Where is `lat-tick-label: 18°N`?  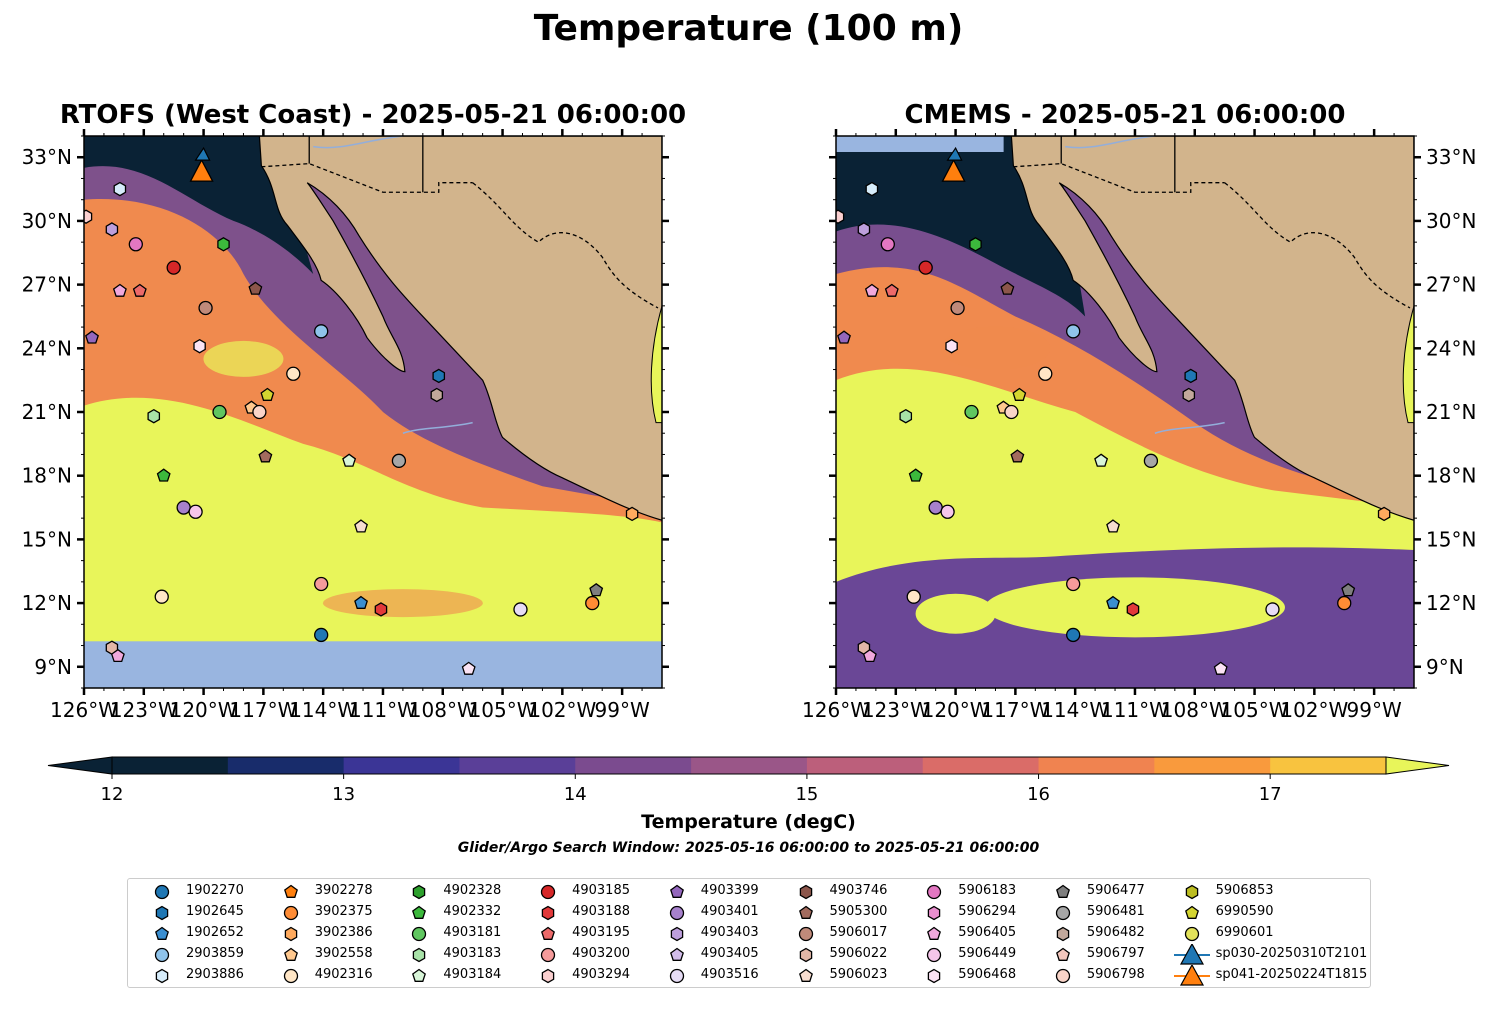 lat-tick-label: 18°N is located at coordinates (1451, 476).